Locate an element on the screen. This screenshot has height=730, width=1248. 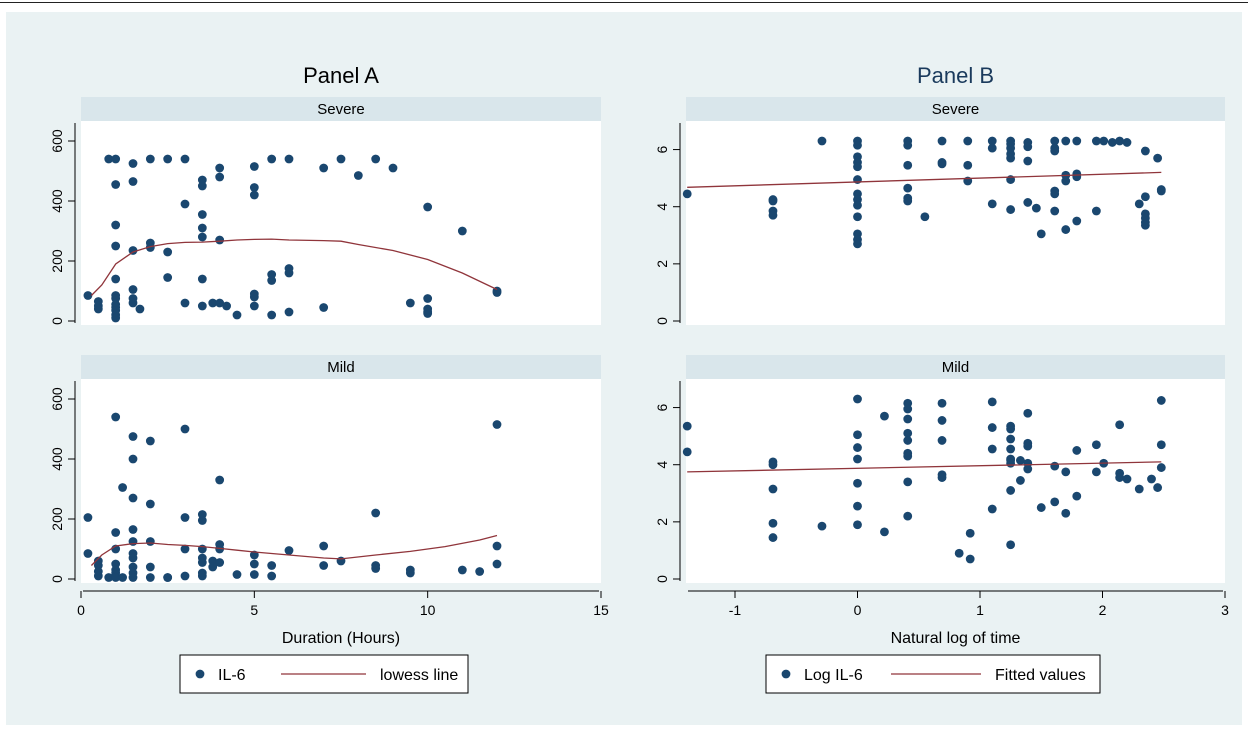
legend-label: Log IL-6 is located at coordinates (833, 675).